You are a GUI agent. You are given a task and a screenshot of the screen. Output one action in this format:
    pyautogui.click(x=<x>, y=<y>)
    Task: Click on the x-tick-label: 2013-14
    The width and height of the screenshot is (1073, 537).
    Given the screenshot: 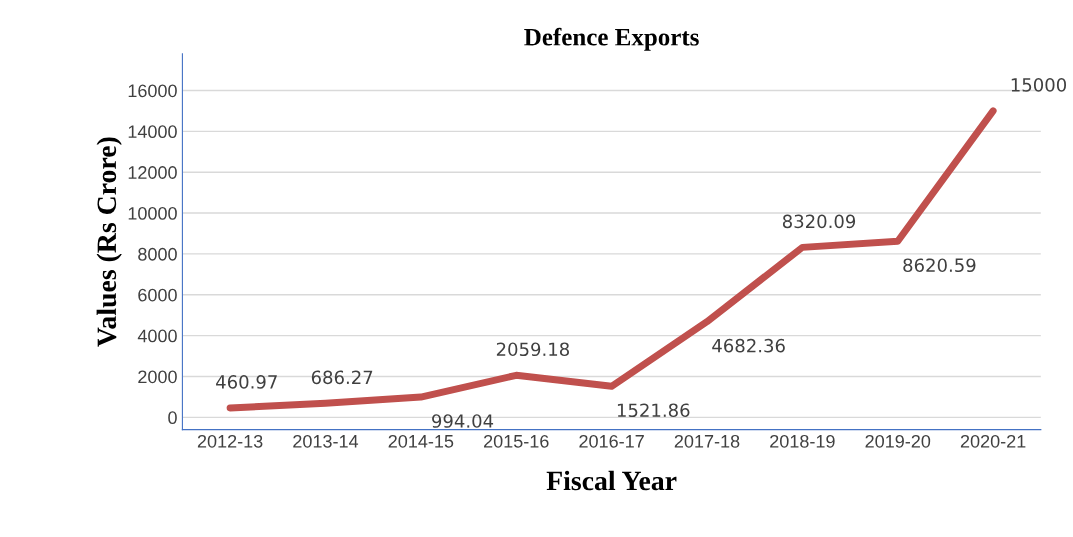 What is the action you would take?
    pyautogui.click(x=326, y=441)
    